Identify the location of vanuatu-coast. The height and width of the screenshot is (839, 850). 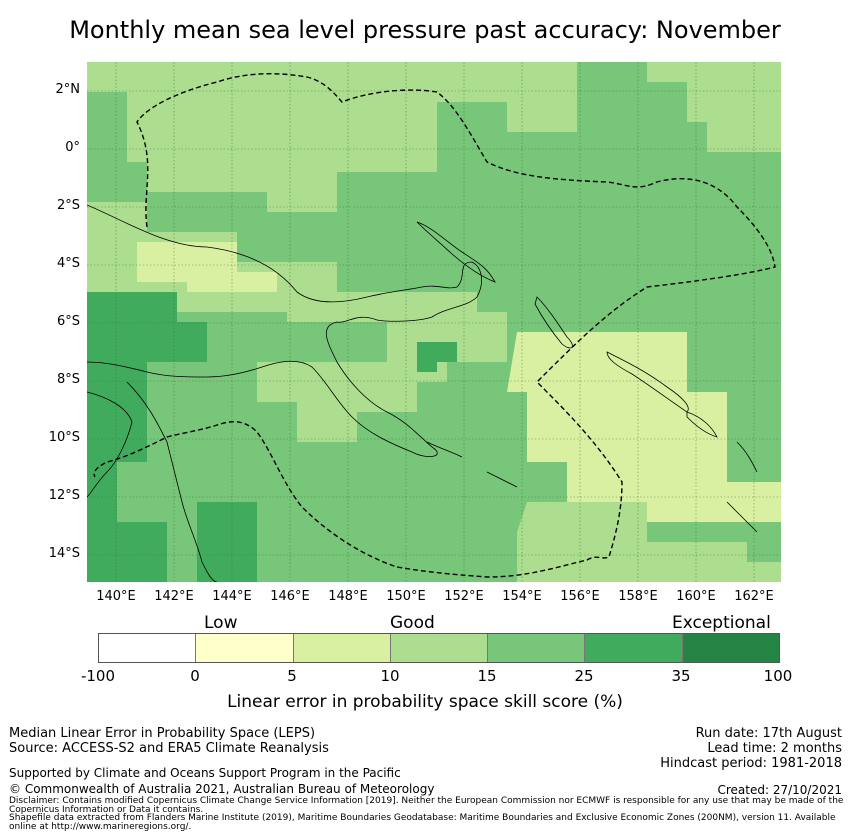
(742, 487).